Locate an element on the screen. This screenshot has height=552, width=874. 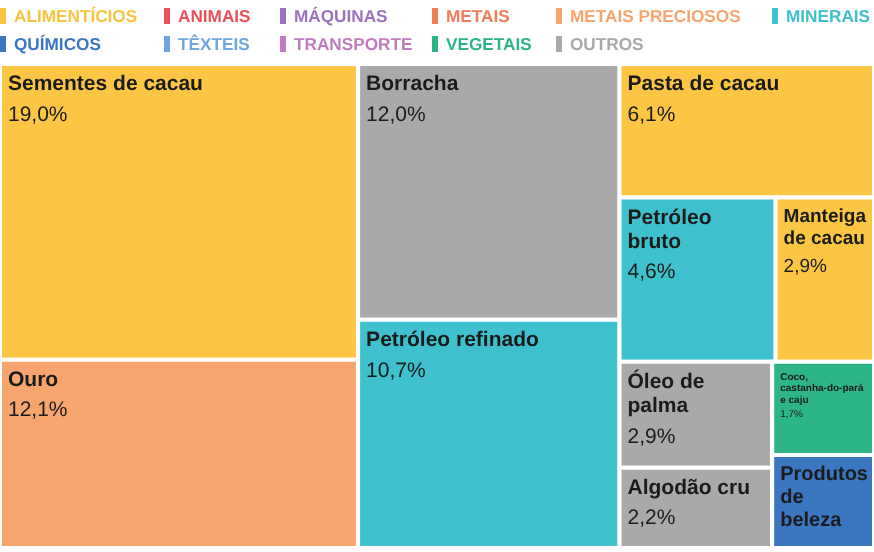
category-label: Petróleo refinado is located at coordinates (452, 340).